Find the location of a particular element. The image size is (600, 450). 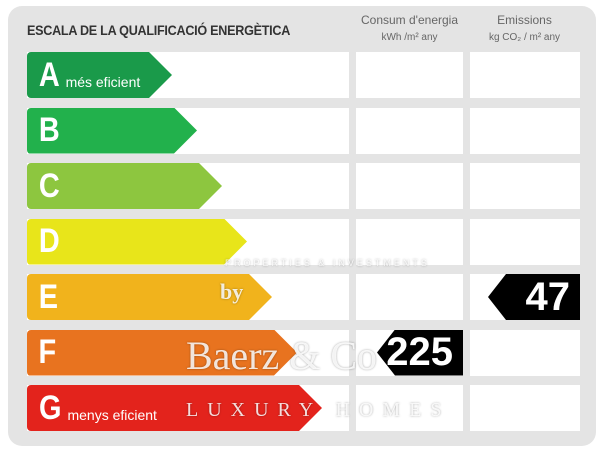

emissions-unit: kg CO₂ / m² any is located at coordinates (524, 37).